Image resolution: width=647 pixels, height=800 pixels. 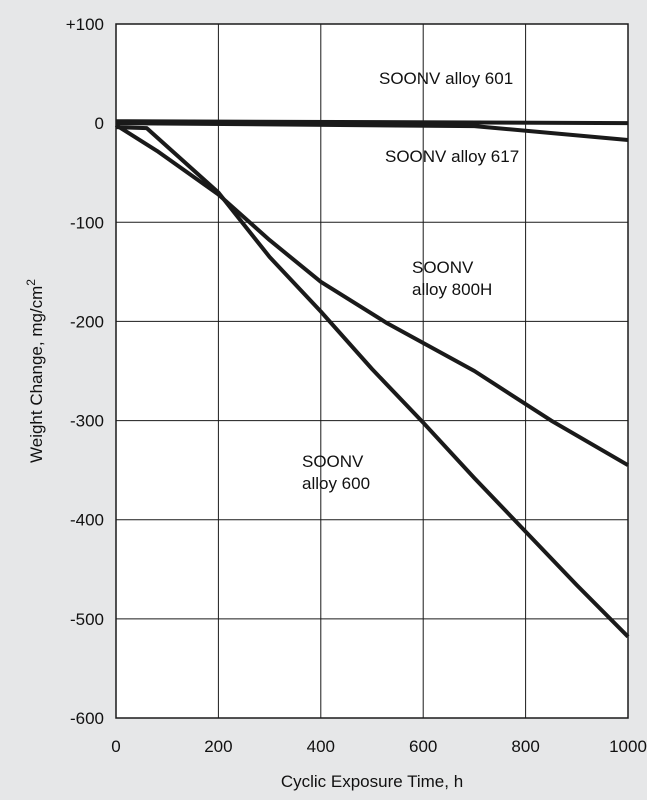 I want to click on x-axis-title: Cyclic Exposure Time, h, so click(x=372, y=781).